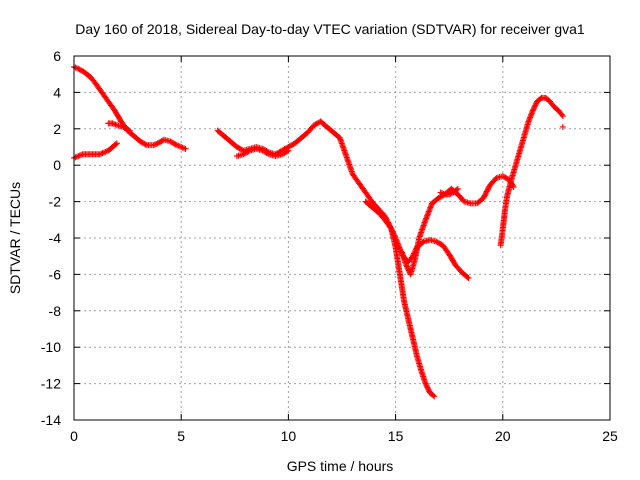 The width and height of the screenshot is (640, 480). What do you see at coordinates (531, 171) in the screenshot?
I see `series-seg-i` at bounding box center [531, 171].